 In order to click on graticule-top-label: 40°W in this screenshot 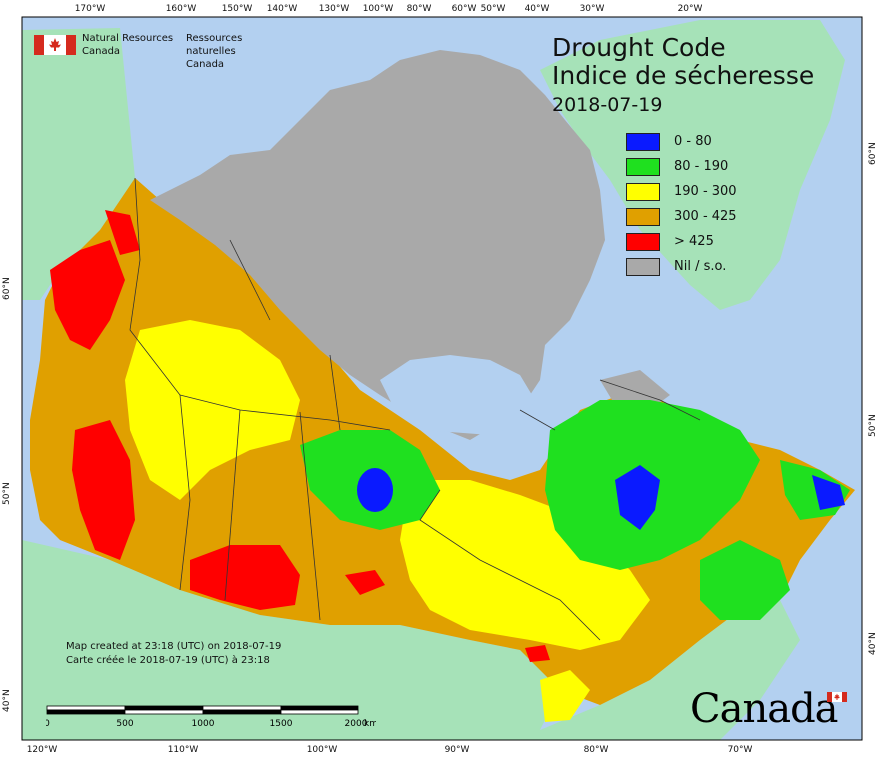, I will do `click(537, 9)`.